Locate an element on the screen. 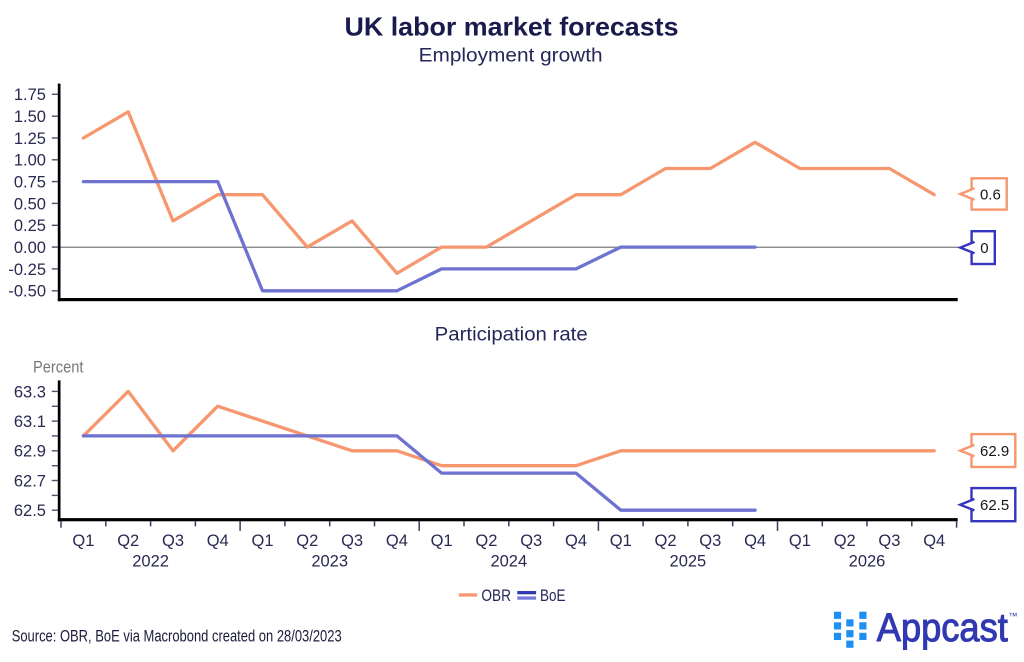 This screenshot has height=662, width=1024. svg-text: 1.50 is located at coordinates (30, 117).